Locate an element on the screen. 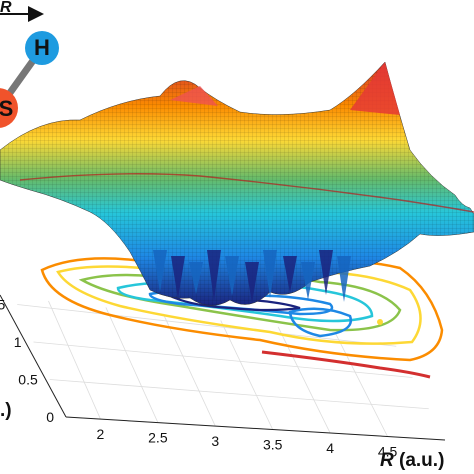 Image resolution: width=474 pixels, height=474 pixels. x-tick-label: 4.5 is located at coordinates (388, 452).